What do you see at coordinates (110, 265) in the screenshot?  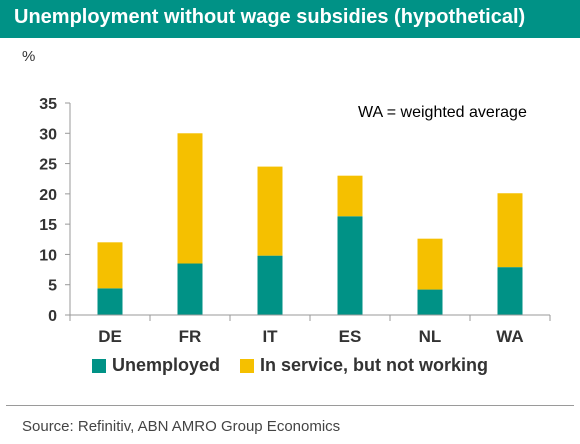 I see `bar-in-service-de` at bounding box center [110, 265].